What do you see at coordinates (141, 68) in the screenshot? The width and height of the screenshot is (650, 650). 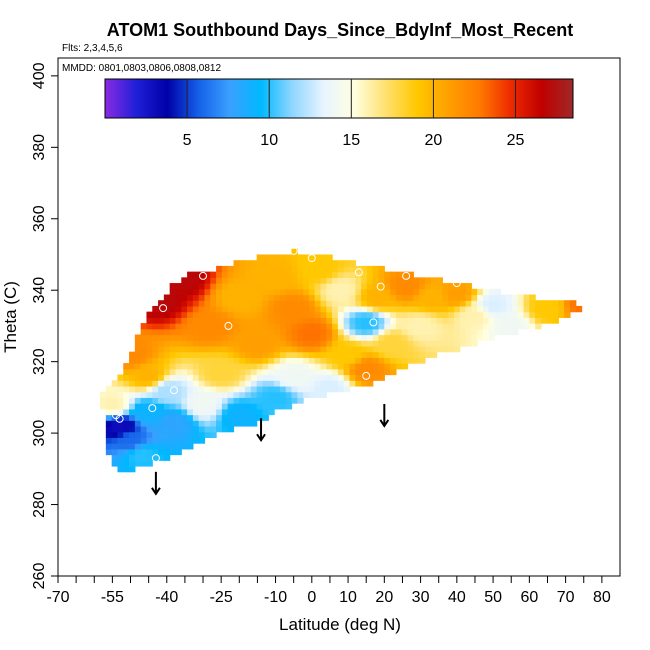 I see `mmdd-note: MMDD: 0801,0803,0806,0808,0812` at bounding box center [141, 68].